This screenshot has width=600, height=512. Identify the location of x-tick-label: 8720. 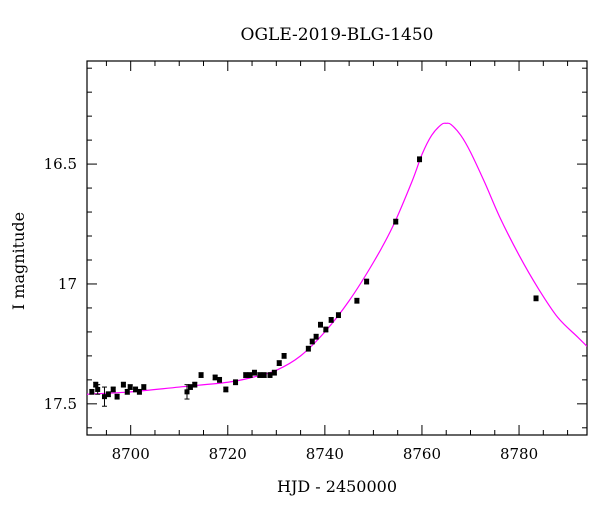
(228, 454).